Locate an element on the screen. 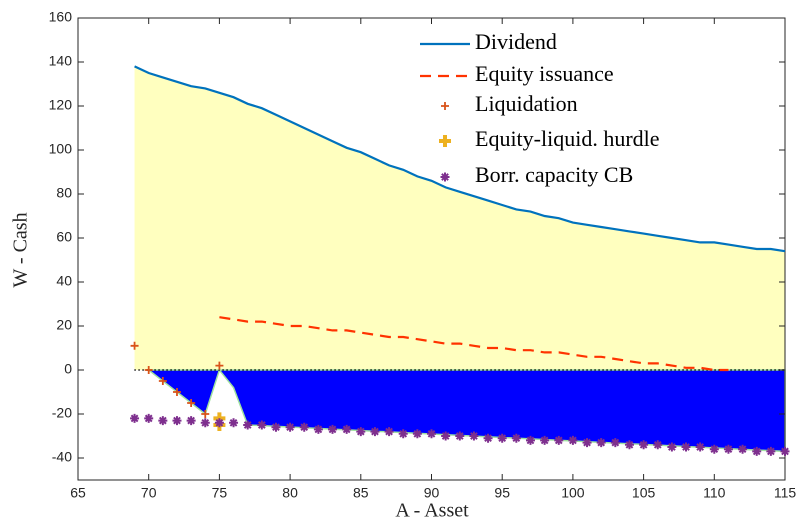 This screenshot has width=798, height=526. y-tick-label: -20 is located at coordinates (62, 413).